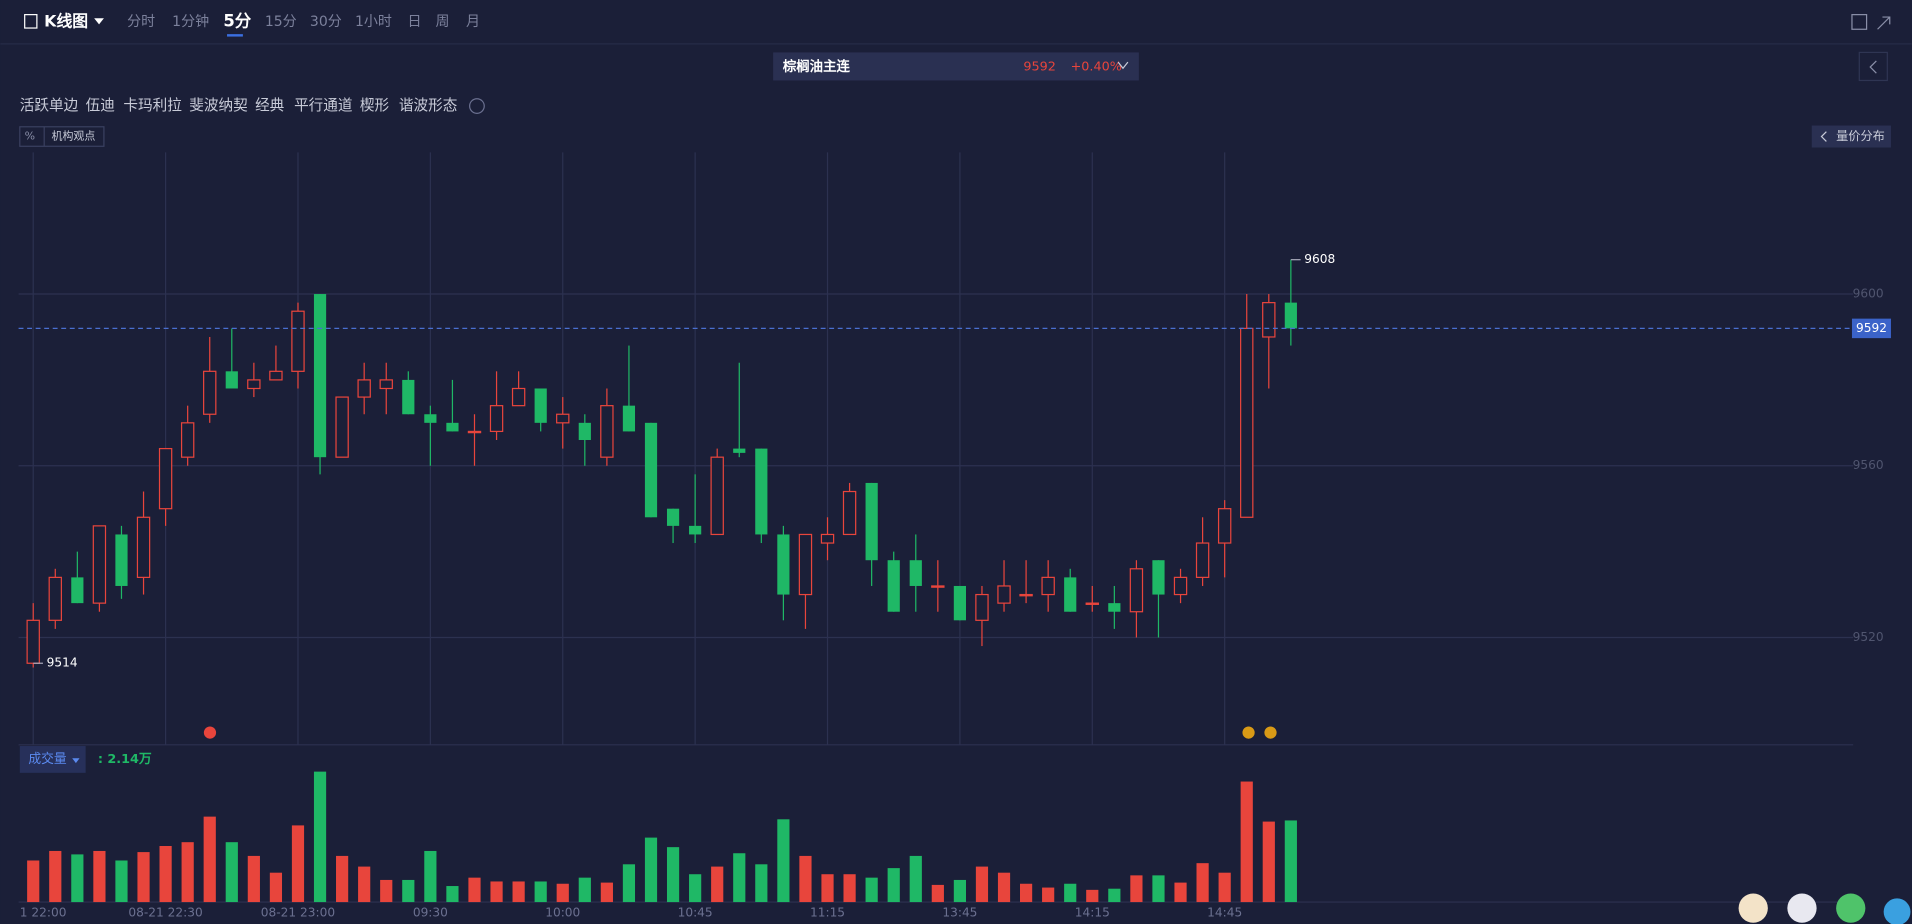 Image resolution: width=1912 pixels, height=924 pixels. Describe the element at coordinates (66, 20) in the screenshot. I see `toolbar-title: K线图` at that location.